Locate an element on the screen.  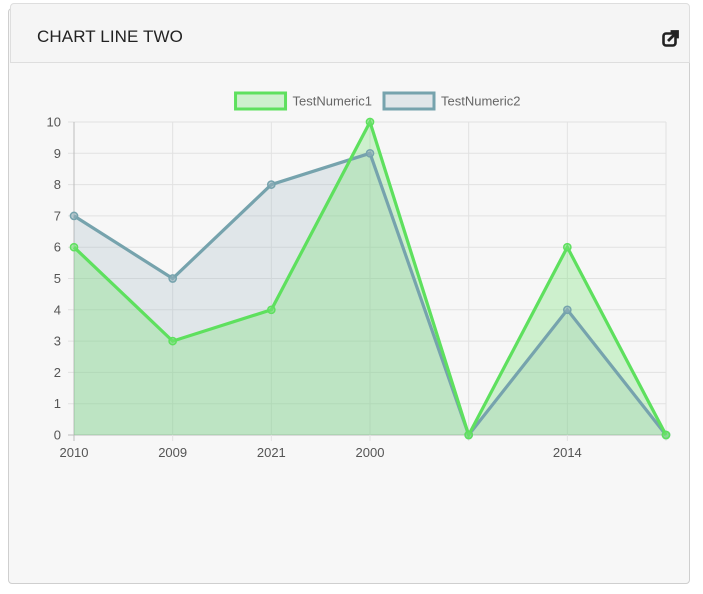
y-tick-label: 0 is located at coordinates (57, 435).